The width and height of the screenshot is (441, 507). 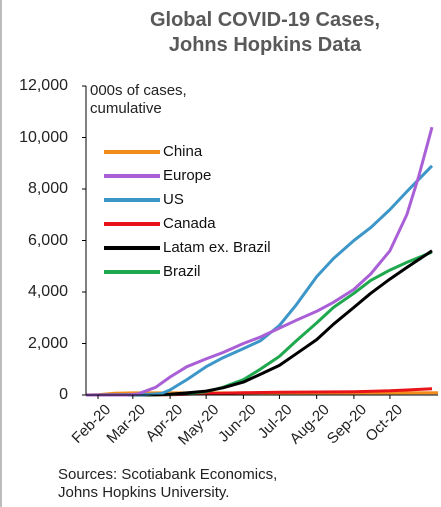 What do you see at coordinates (217, 247) in the screenshot?
I see `legend-label-latam-ex-brazil: Latam ex. Brazil` at bounding box center [217, 247].